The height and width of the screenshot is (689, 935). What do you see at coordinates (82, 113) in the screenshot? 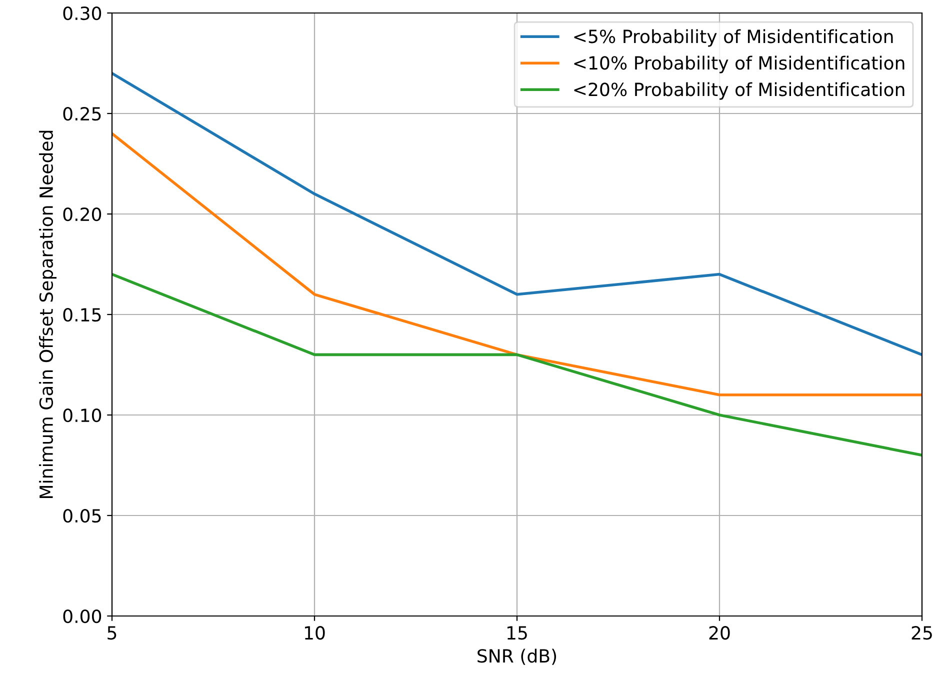
I see `y-tick-label: 0.25` at bounding box center [82, 113].